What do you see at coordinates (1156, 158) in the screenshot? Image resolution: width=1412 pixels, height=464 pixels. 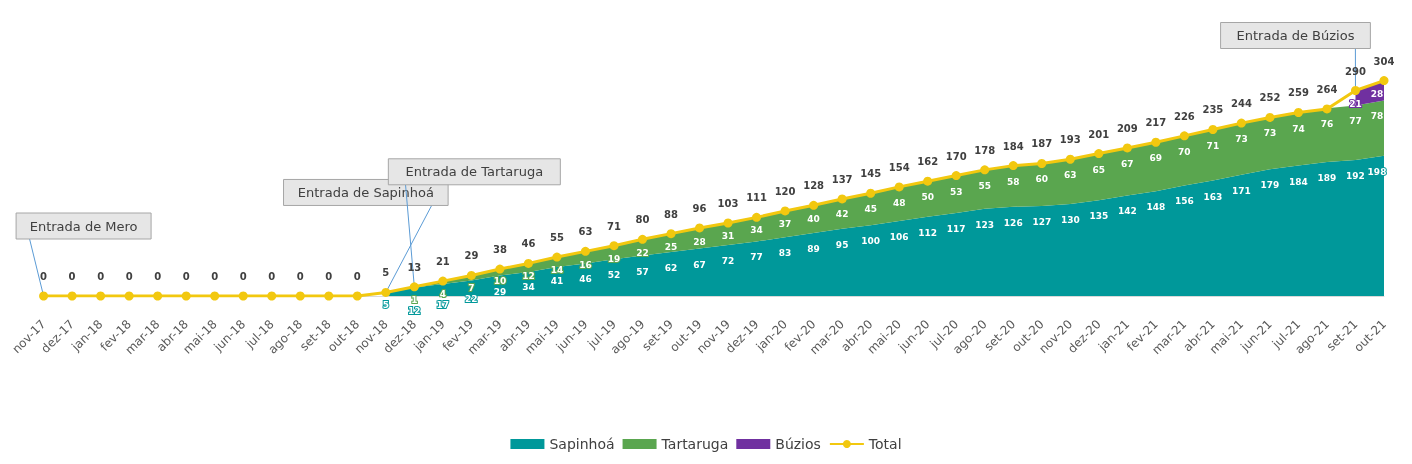 I see `data-label: 69` at bounding box center [1156, 158].